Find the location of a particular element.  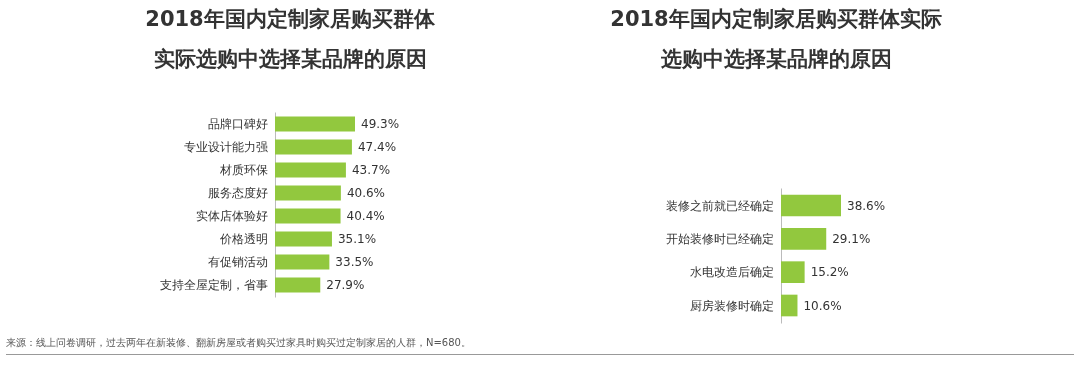

data-label: 29.1% is located at coordinates (851, 238).